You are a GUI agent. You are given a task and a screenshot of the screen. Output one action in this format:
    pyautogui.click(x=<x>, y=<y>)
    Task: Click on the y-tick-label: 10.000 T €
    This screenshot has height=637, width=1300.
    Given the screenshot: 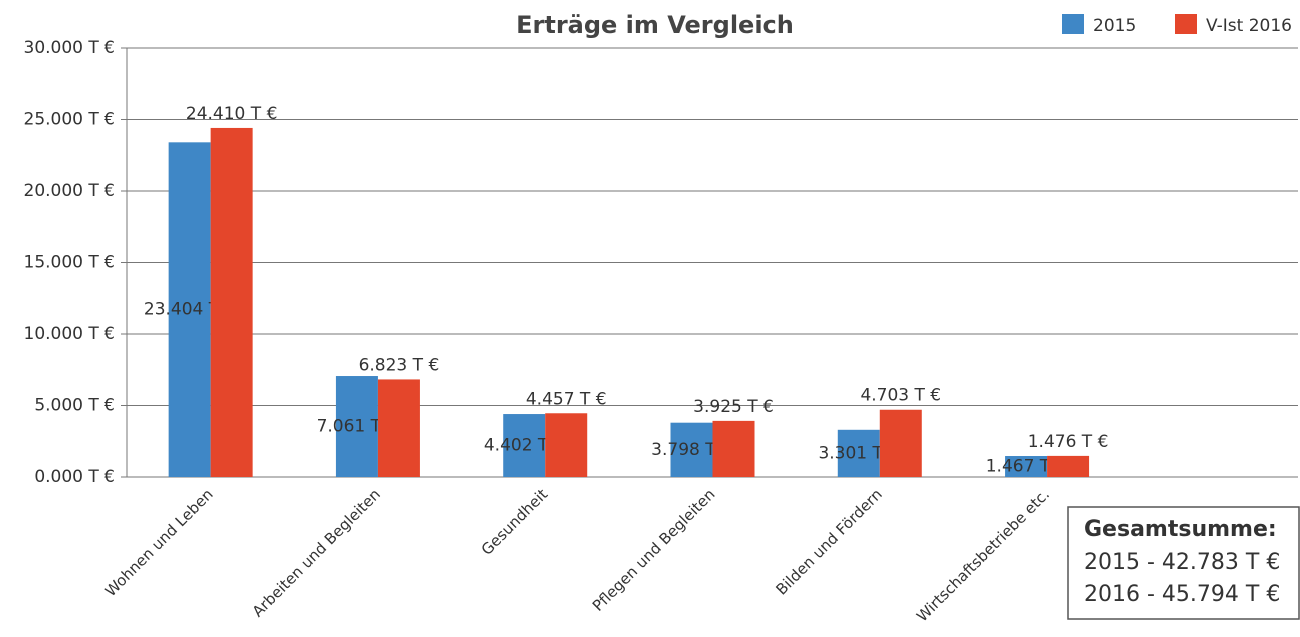 What is the action you would take?
    pyautogui.click(x=70, y=334)
    